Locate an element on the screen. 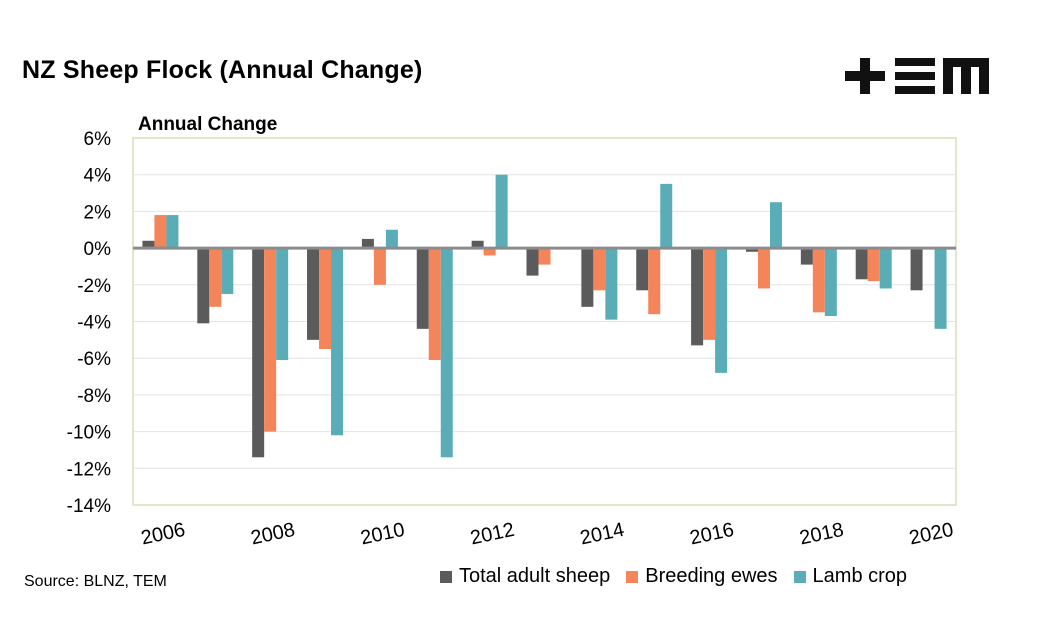 This screenshot has width=1050, height=617. bar-total-adult-sheep-2006 is located at coordinates (148, 244).